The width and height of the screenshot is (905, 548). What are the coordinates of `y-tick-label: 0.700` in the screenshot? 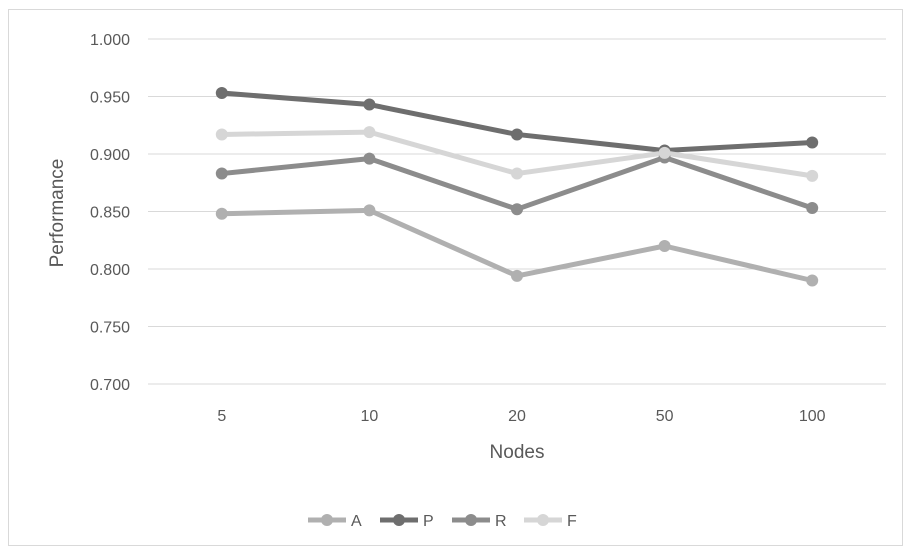 It's located at (110, 385).